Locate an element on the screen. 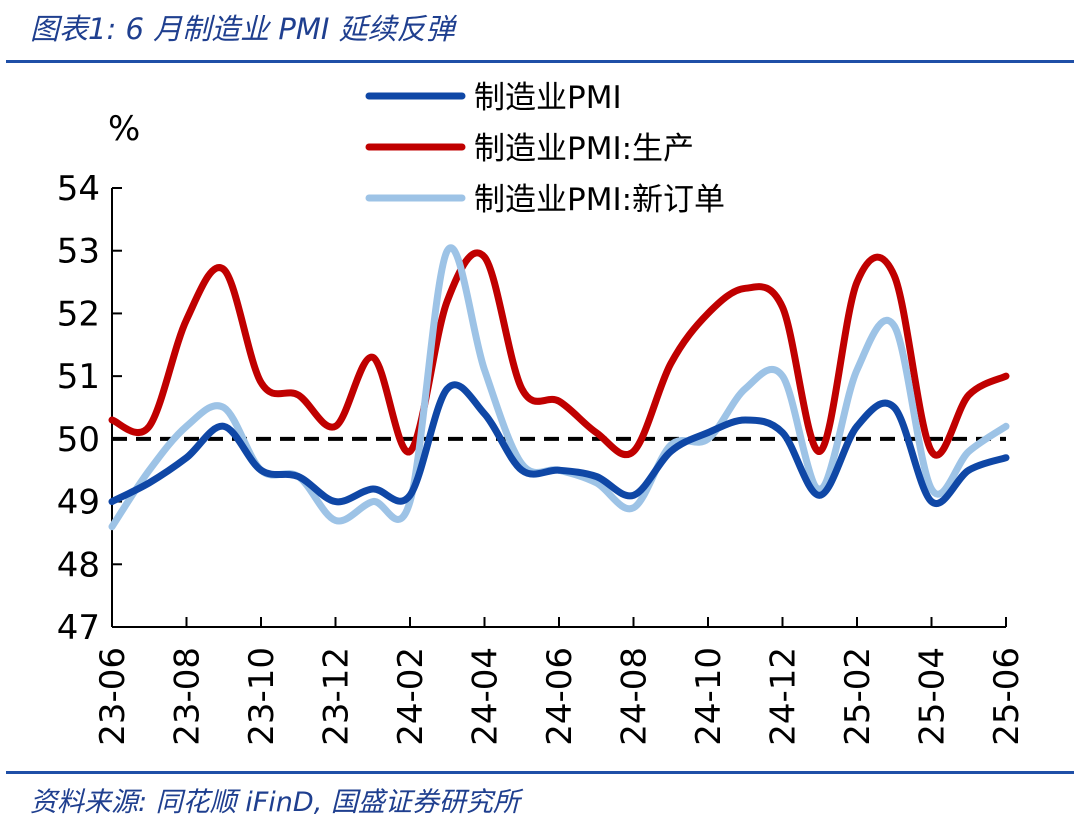  x-tick-label: 24-06 is located at coordinates (560, 696).